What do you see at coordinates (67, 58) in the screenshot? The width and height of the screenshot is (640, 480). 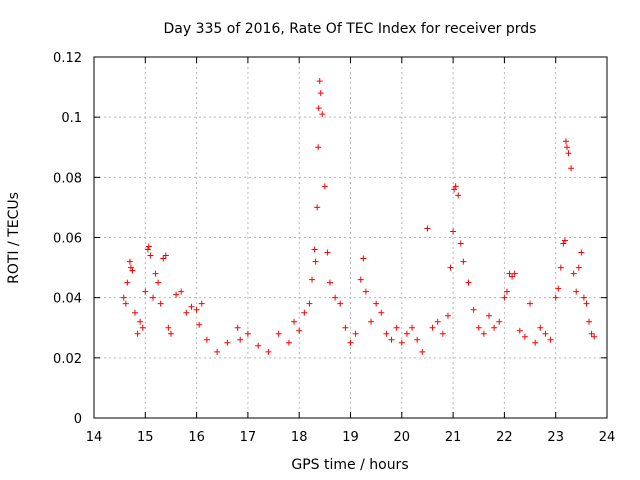 I see `y-tick-label: 0.12` at bounding box center [67, 58].